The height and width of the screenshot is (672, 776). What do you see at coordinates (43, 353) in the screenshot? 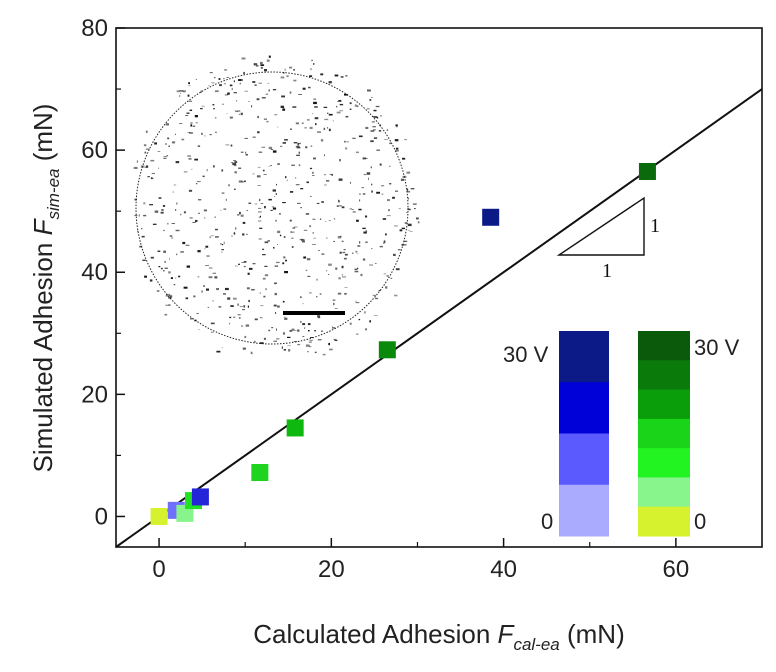
I see `y-axis-title-main: Simulated Adhesion` at bounding box center [43, 353].